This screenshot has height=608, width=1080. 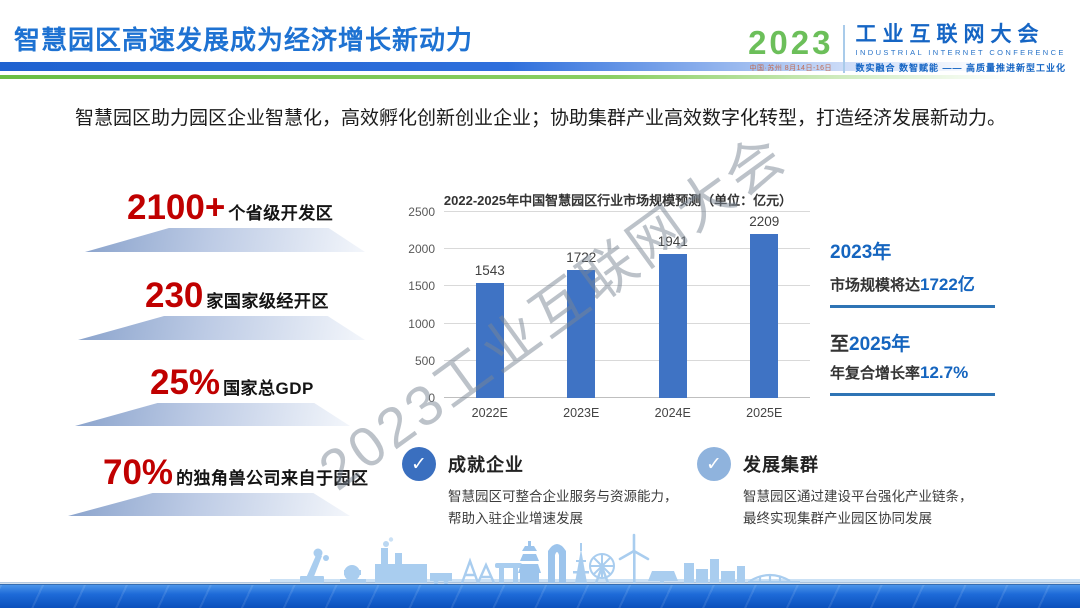 I want to click on logo-venue: 中国·苏州 8月14日-16日, so click(x=791, y=68).